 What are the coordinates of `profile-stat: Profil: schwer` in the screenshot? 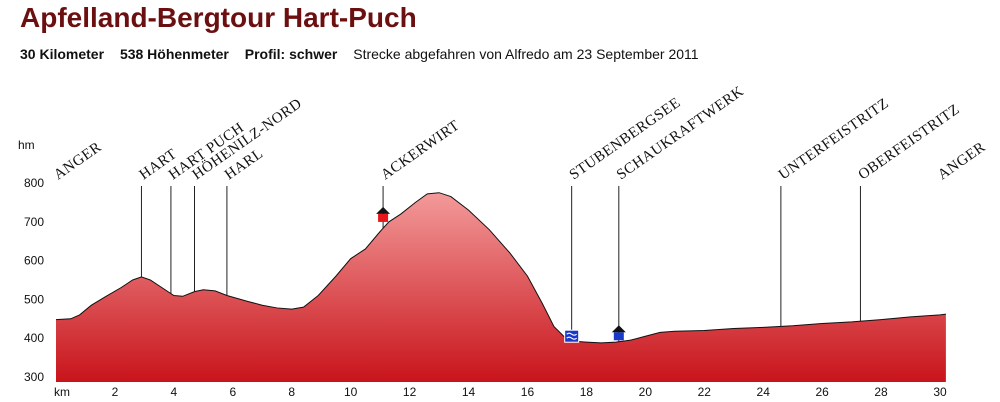 It's located at (291, 54).